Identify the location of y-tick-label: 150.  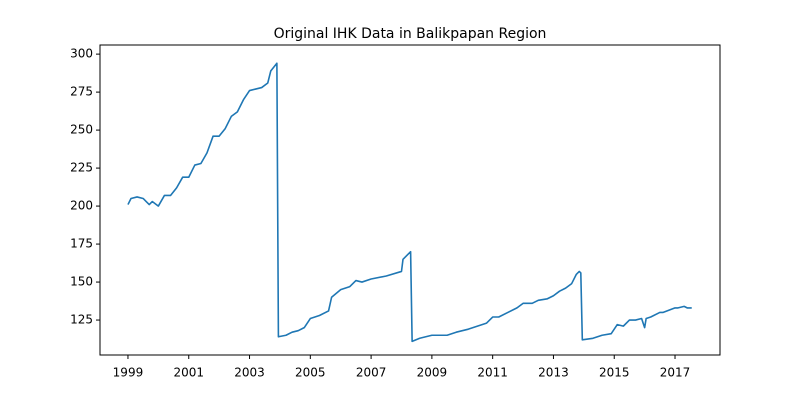
(81, 282).